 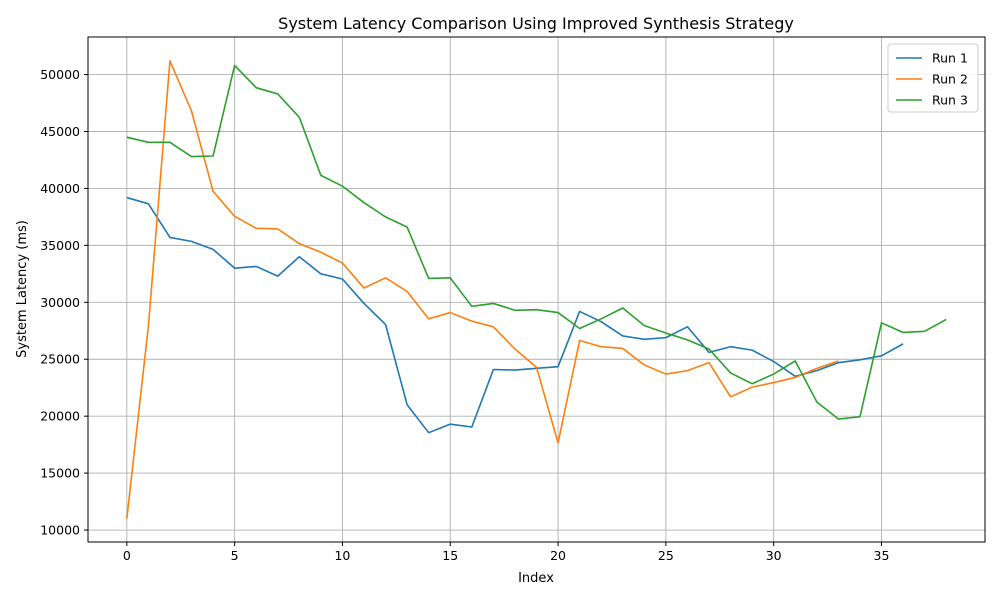 I want to click on legend-label-run-2: Run 2, so click(x=950, y=79).